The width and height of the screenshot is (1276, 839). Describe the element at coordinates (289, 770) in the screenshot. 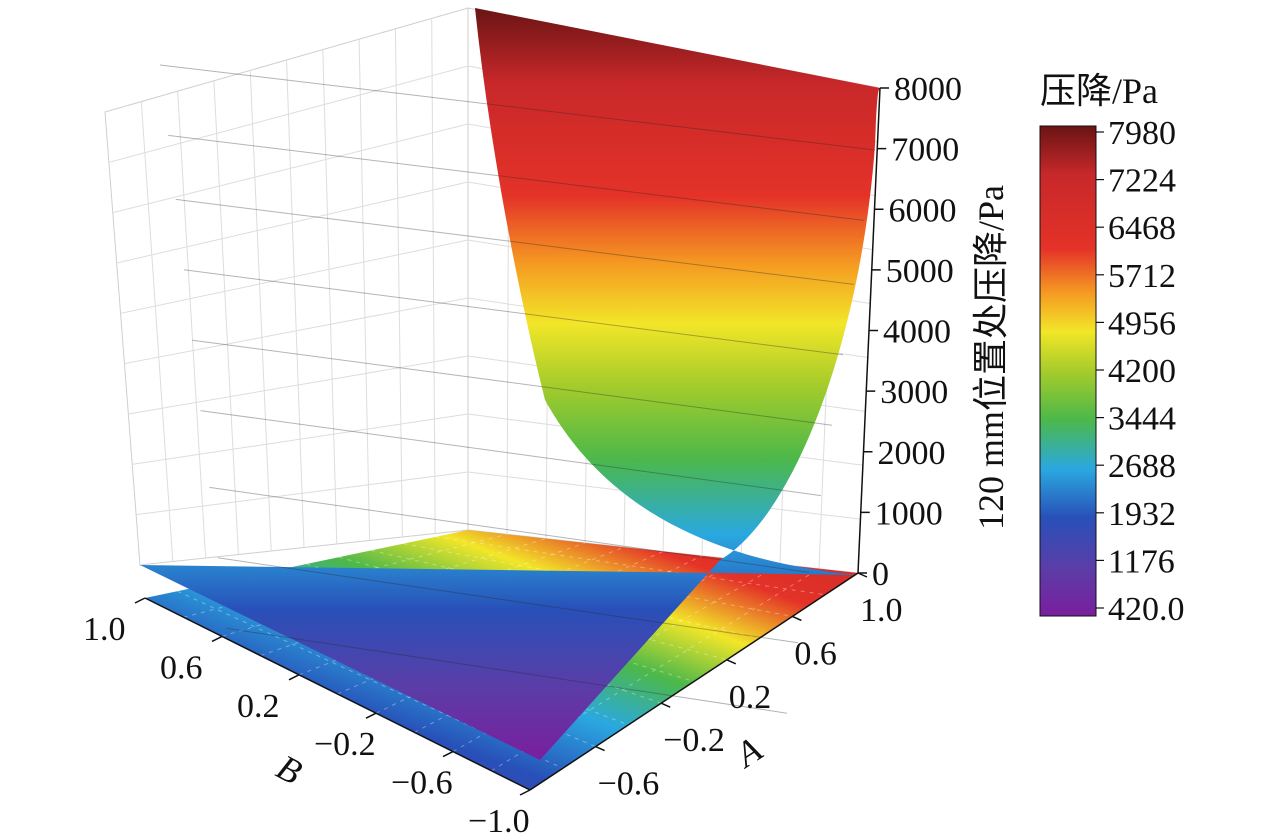

I see `b-axis-label: B` at that location.